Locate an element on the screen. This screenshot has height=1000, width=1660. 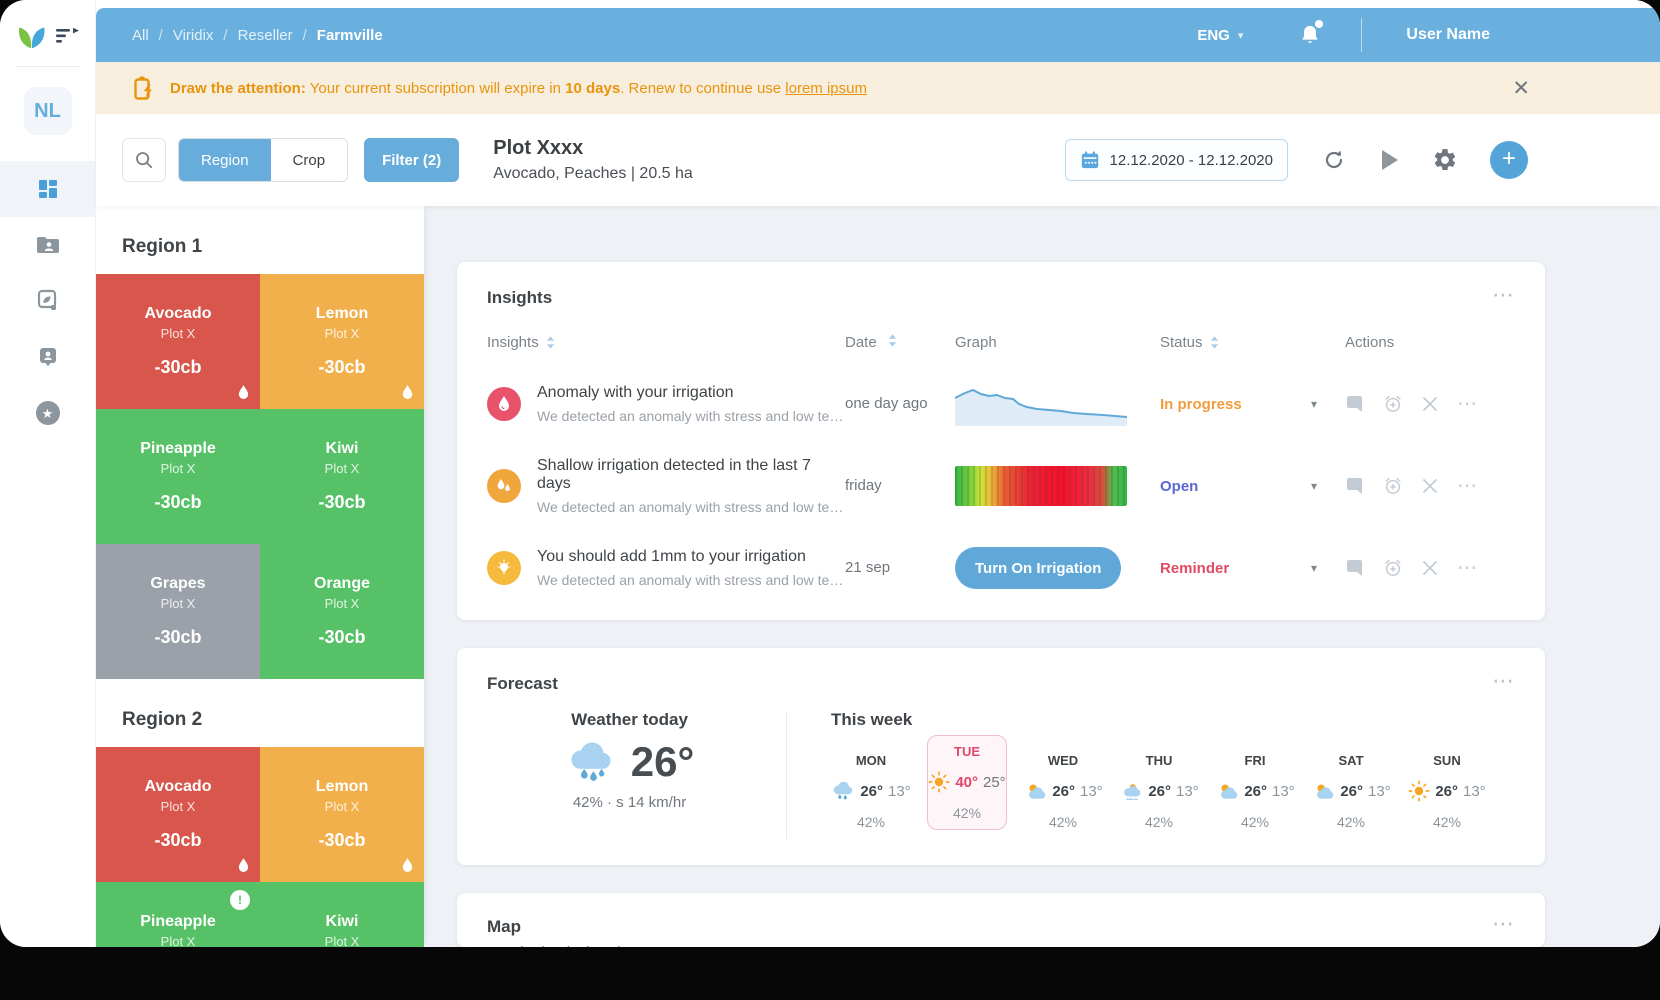
day-sat: SAT 26° 13° 42% is located at coordinates (1351, 791).